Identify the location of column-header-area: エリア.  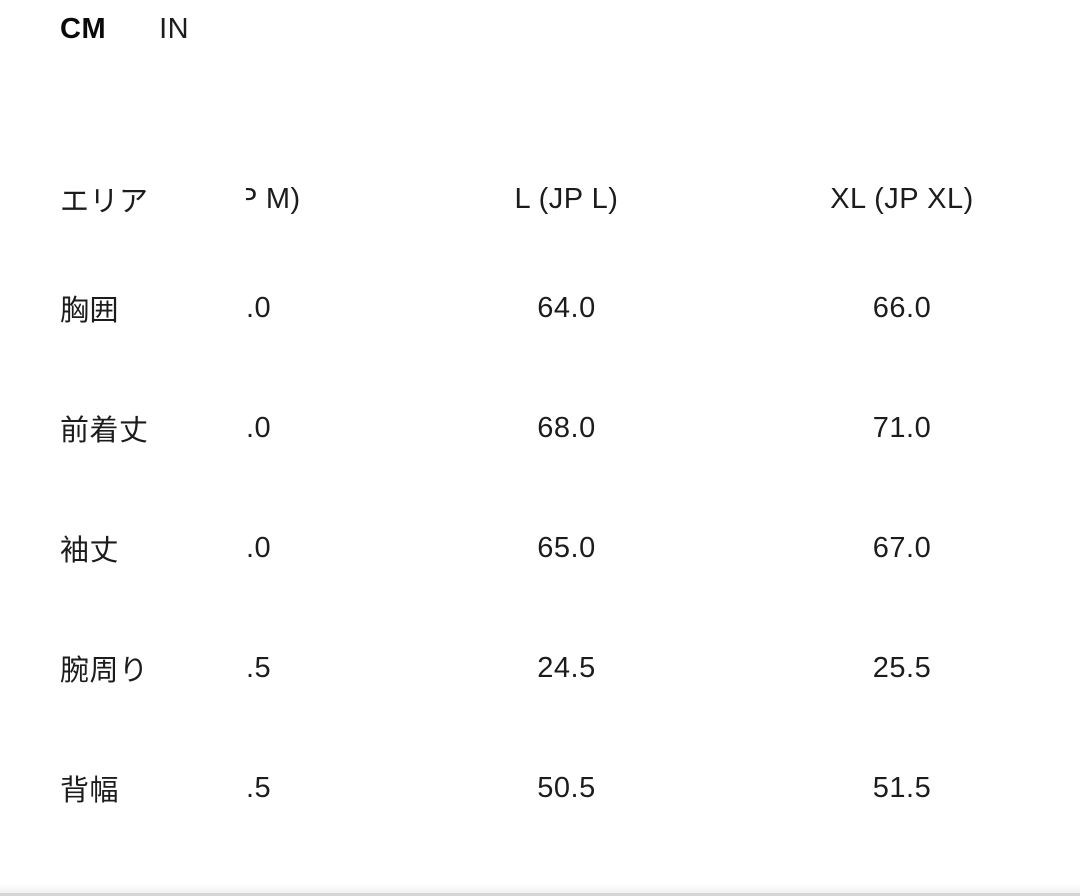
(104, 202).